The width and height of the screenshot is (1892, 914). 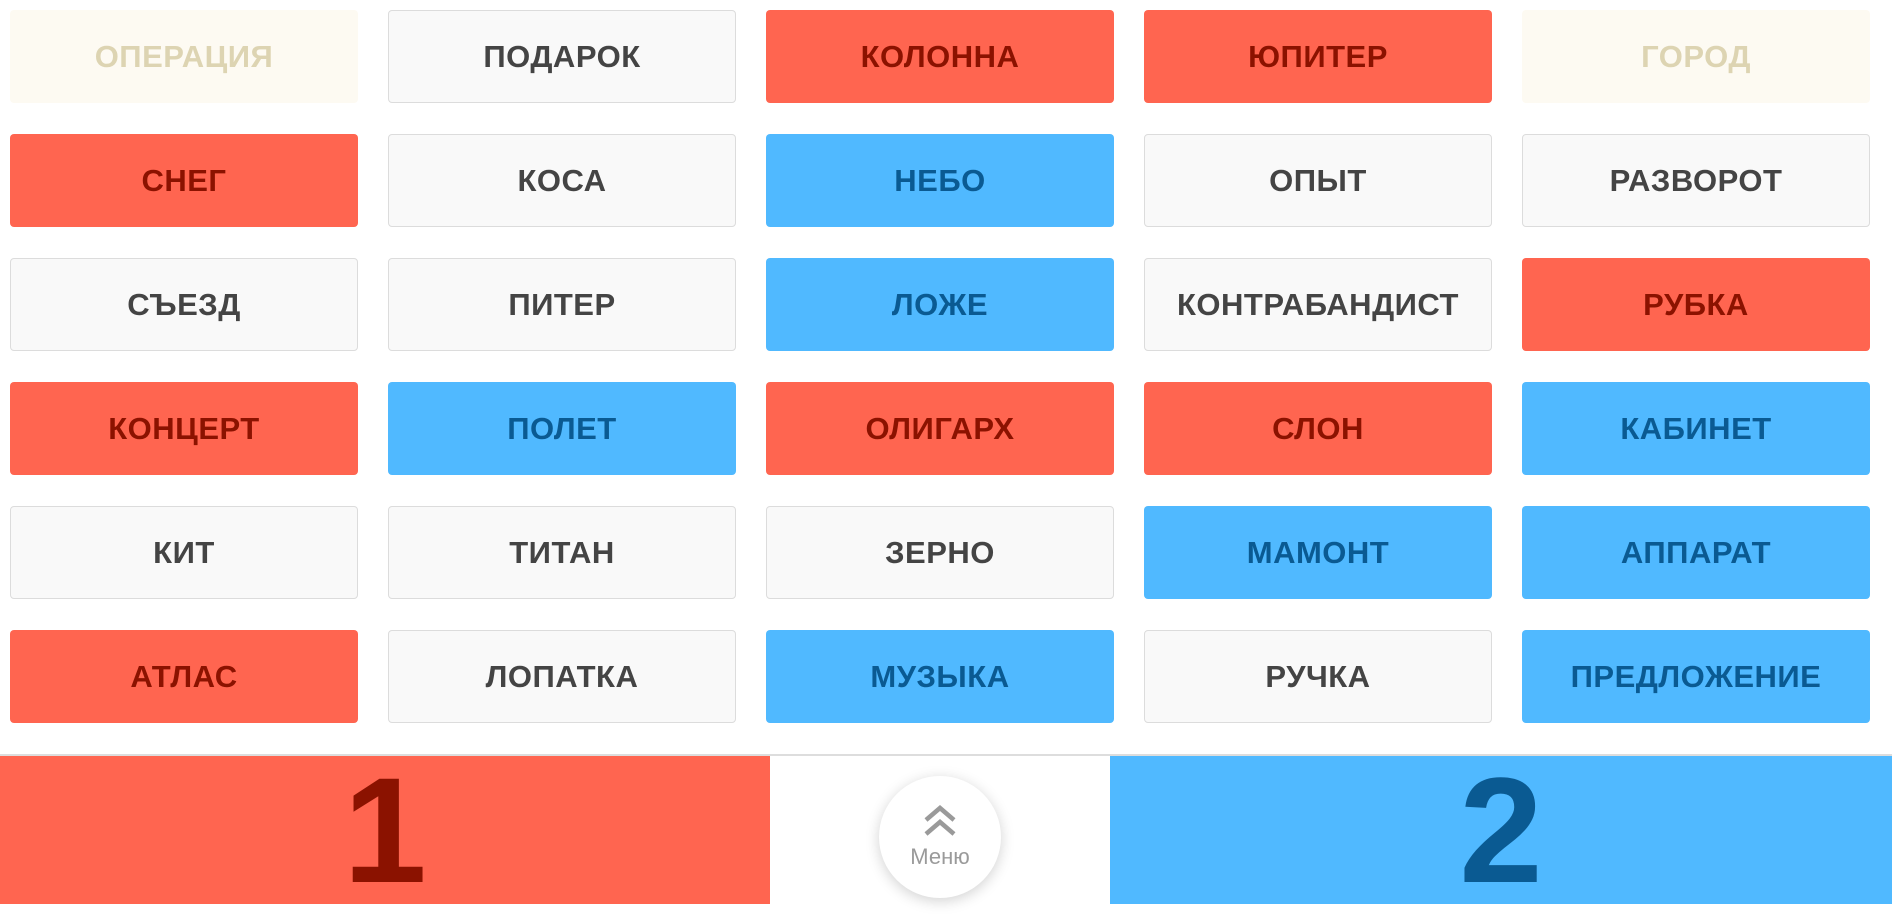 What do you see at coordinates (940, 837) in the screenshot?
I see `menu-button: Меню` at bounding box center [940, 837].